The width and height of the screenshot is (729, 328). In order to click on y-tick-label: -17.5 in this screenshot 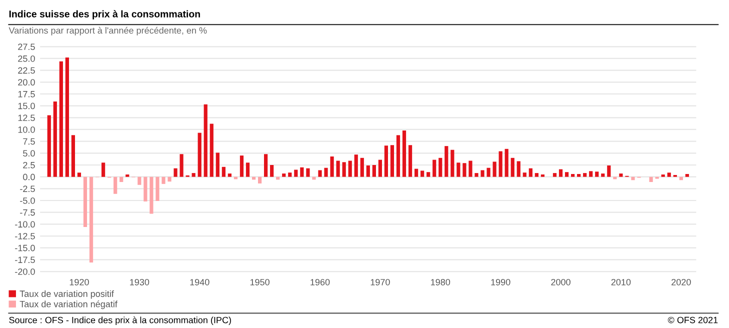, I will do `click(25, 260)`.